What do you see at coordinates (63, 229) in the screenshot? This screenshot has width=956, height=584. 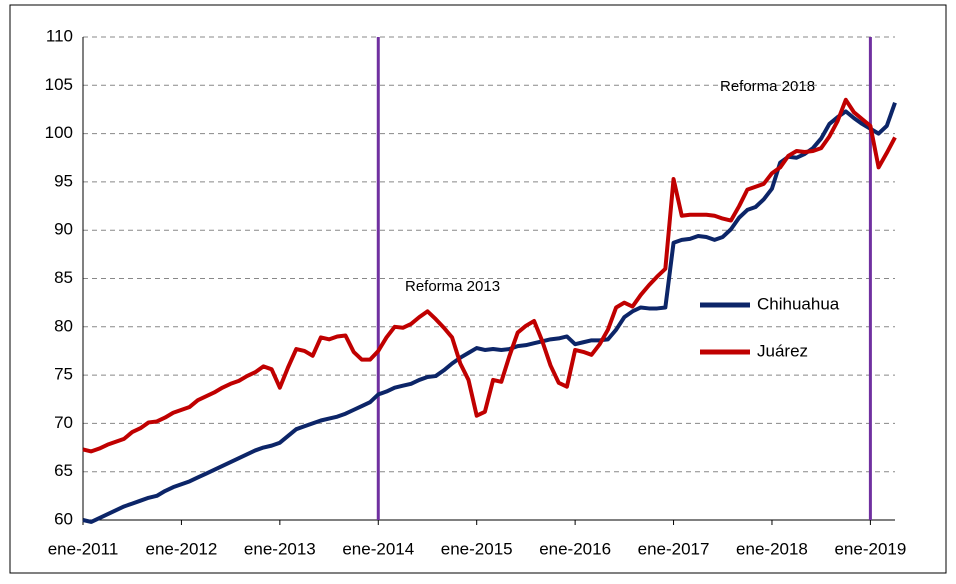 I see `y-tick-label: 90` at bounding box center [63, 229].